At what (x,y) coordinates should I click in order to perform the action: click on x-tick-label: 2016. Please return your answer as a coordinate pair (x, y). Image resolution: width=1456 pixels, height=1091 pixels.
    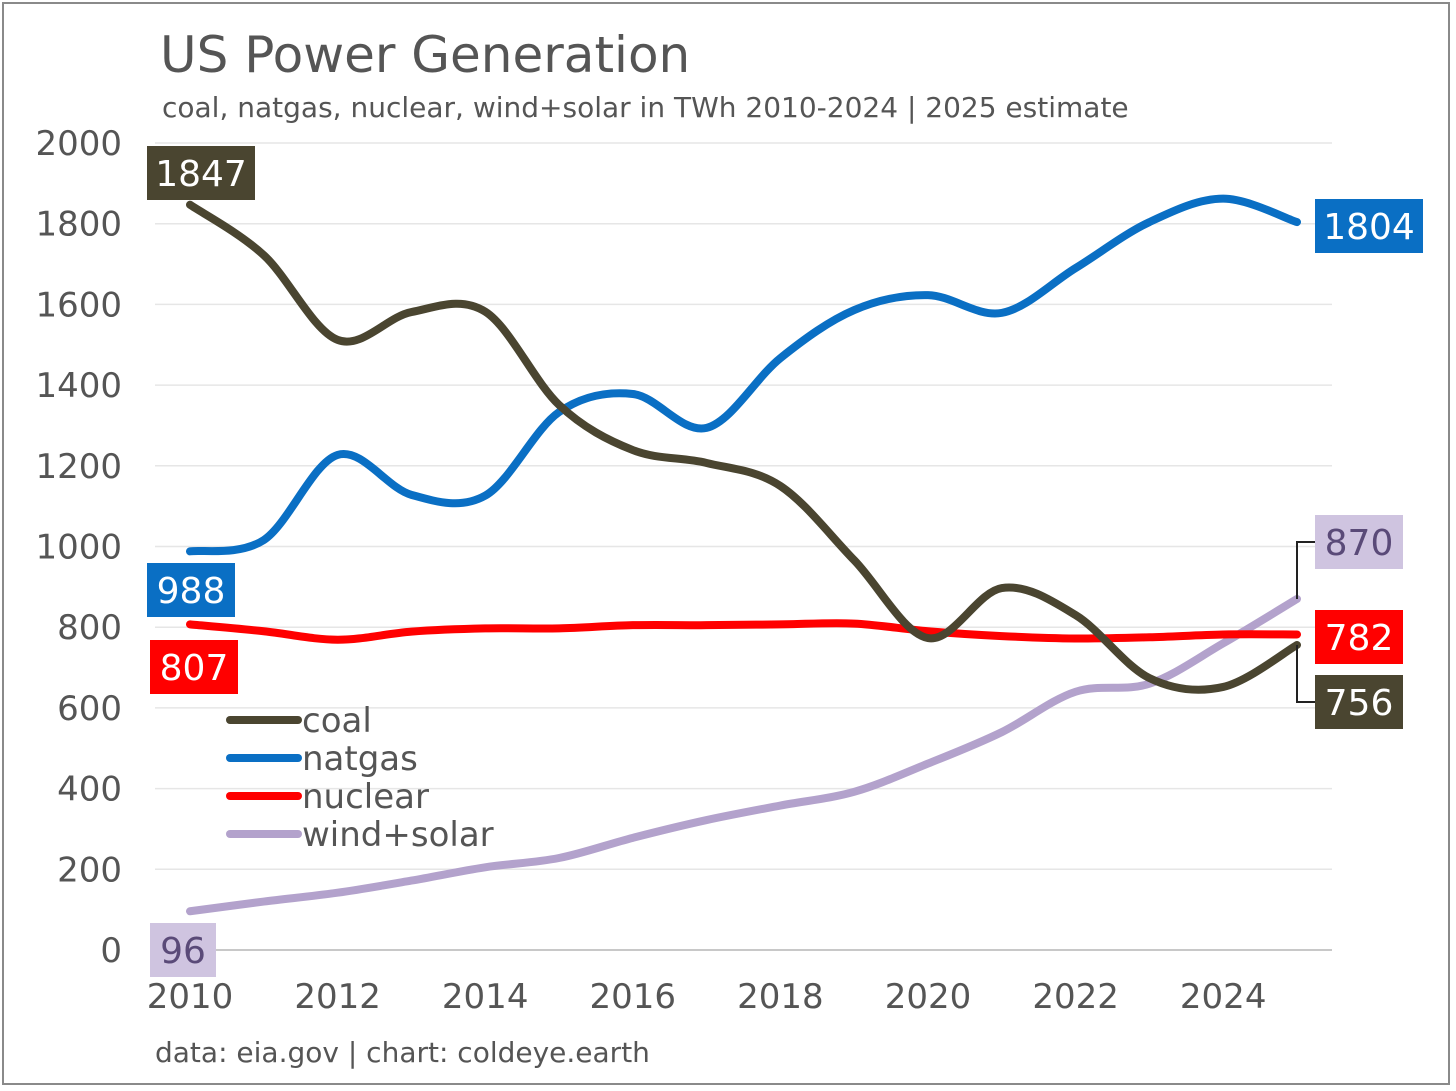
    Looking at the image, I should click on (633, 997).